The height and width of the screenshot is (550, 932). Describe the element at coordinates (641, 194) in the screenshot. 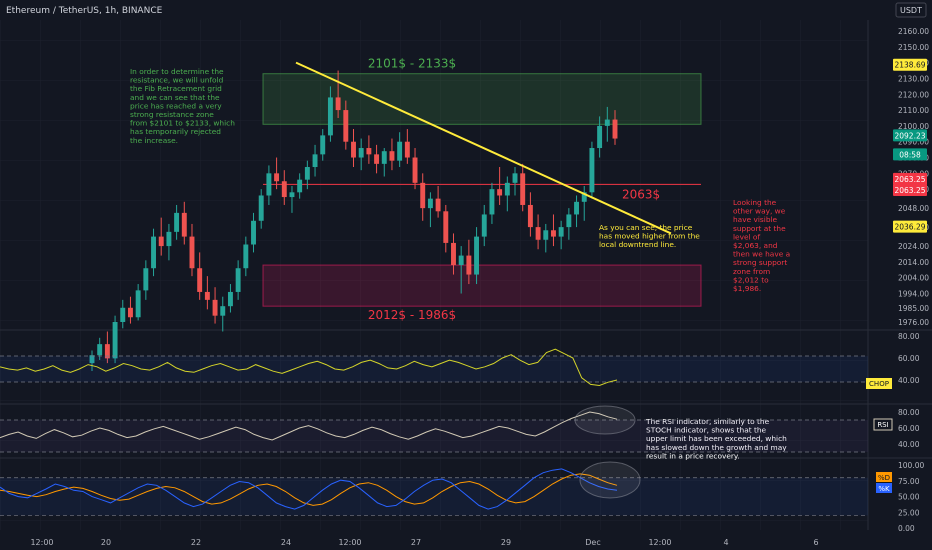

I see `support-level-label: 2063$` at that location.